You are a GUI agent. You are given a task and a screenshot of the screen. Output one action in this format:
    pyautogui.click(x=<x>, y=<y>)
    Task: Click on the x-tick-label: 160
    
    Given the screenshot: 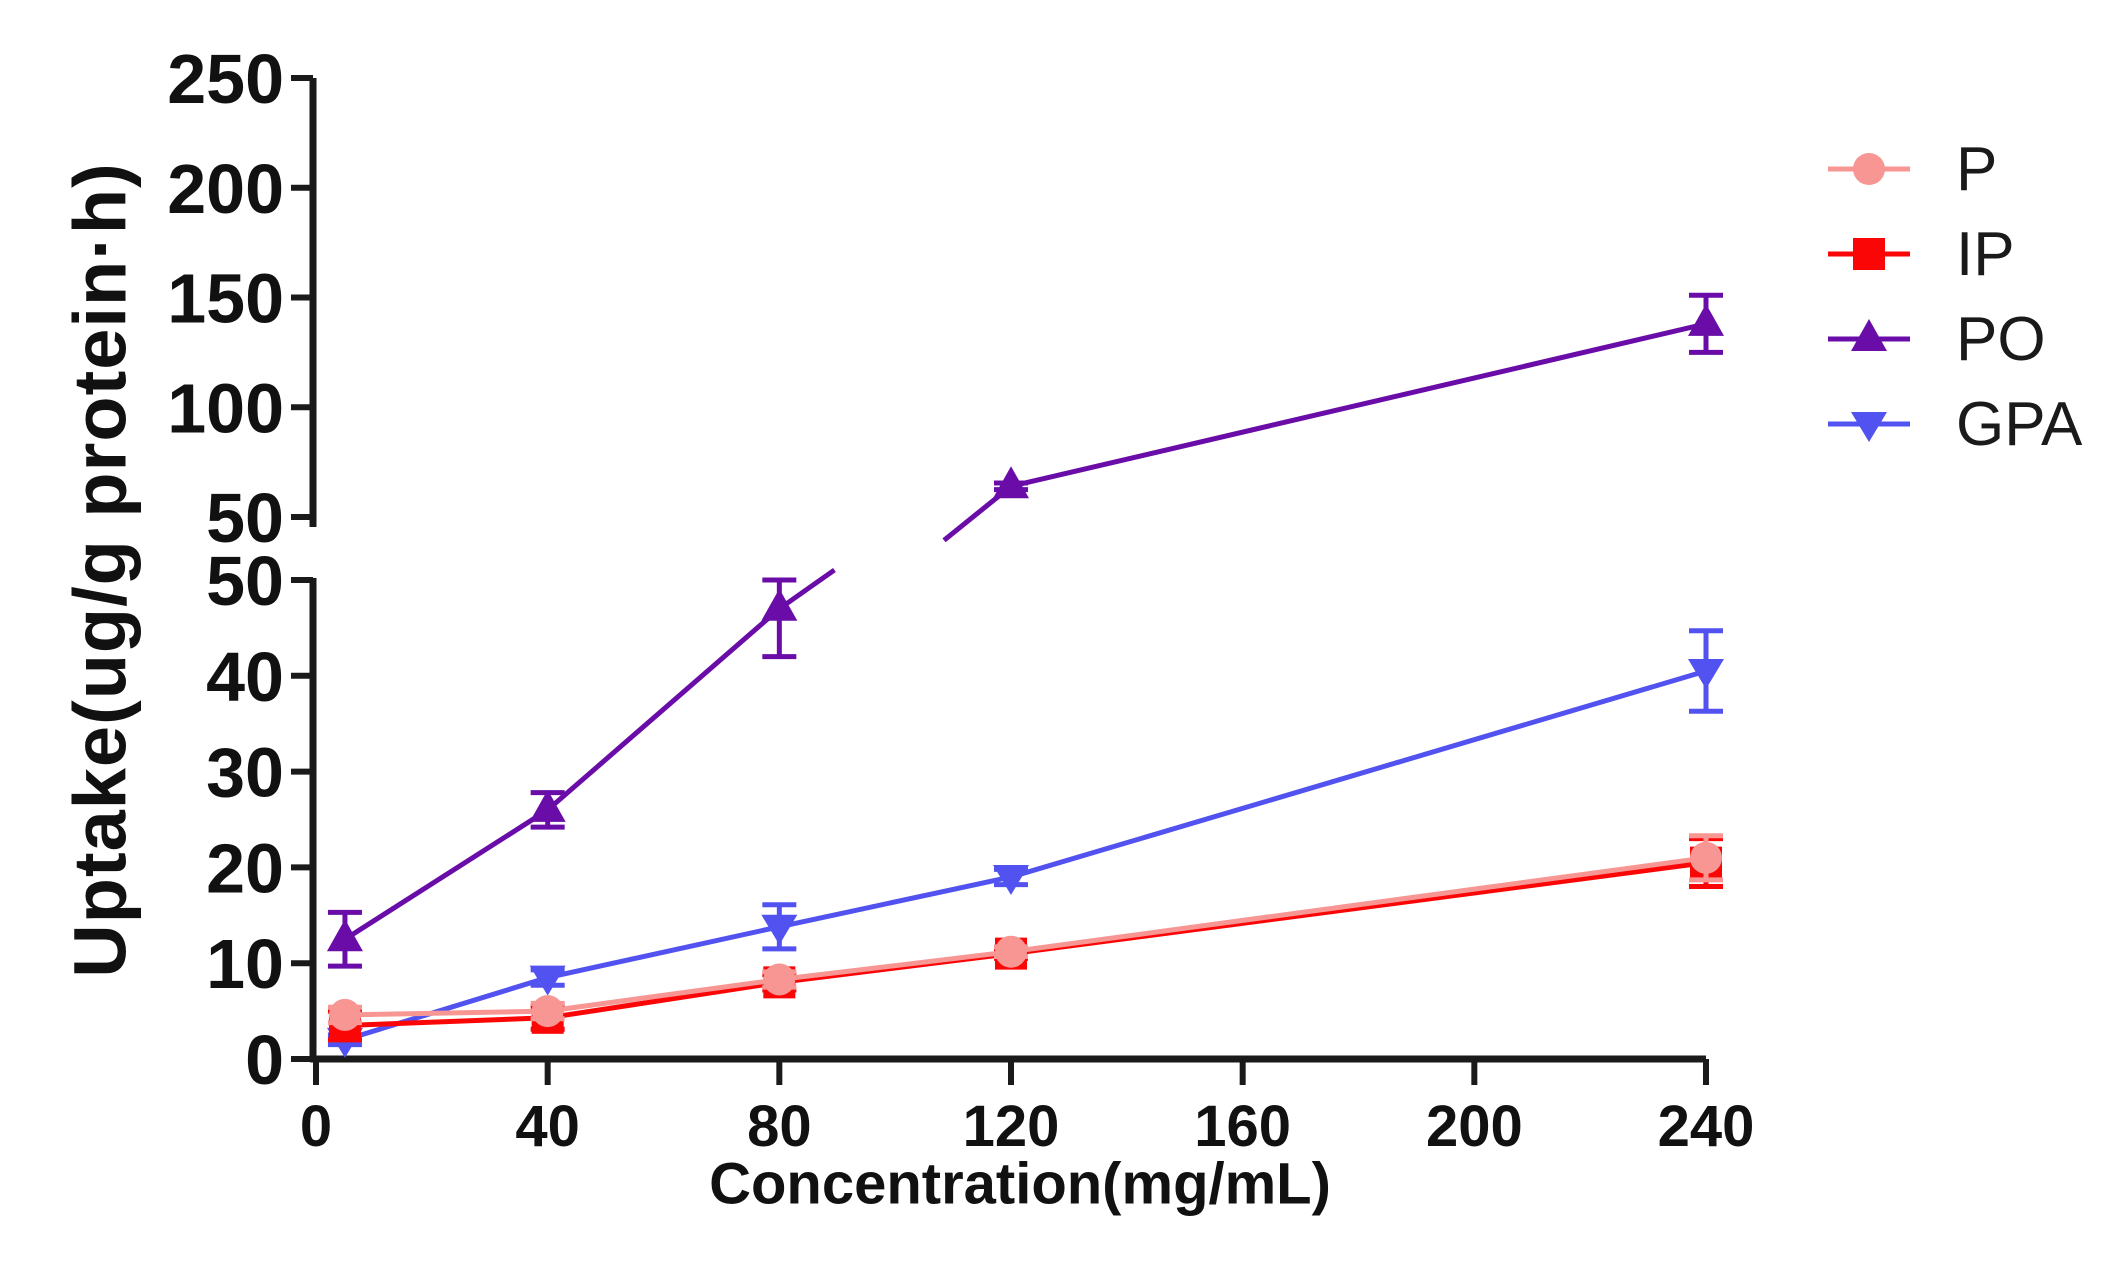 What is the action you would take?
    pyautogui.click(x=1242, y=1126)
    